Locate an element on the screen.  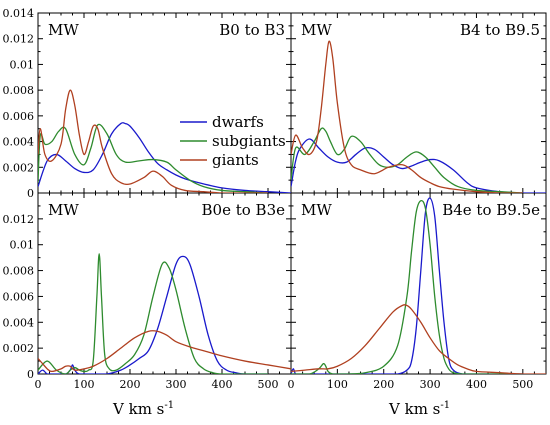
series-line-giants-b4e-b9.5e is located at coordinates (418, 339).